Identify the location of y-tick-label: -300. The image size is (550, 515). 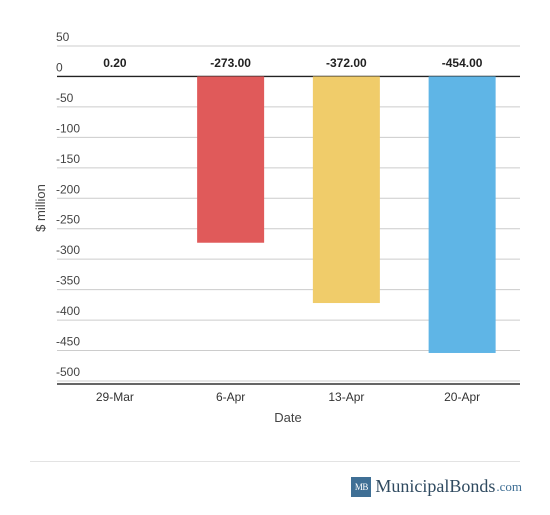
(68, 250).